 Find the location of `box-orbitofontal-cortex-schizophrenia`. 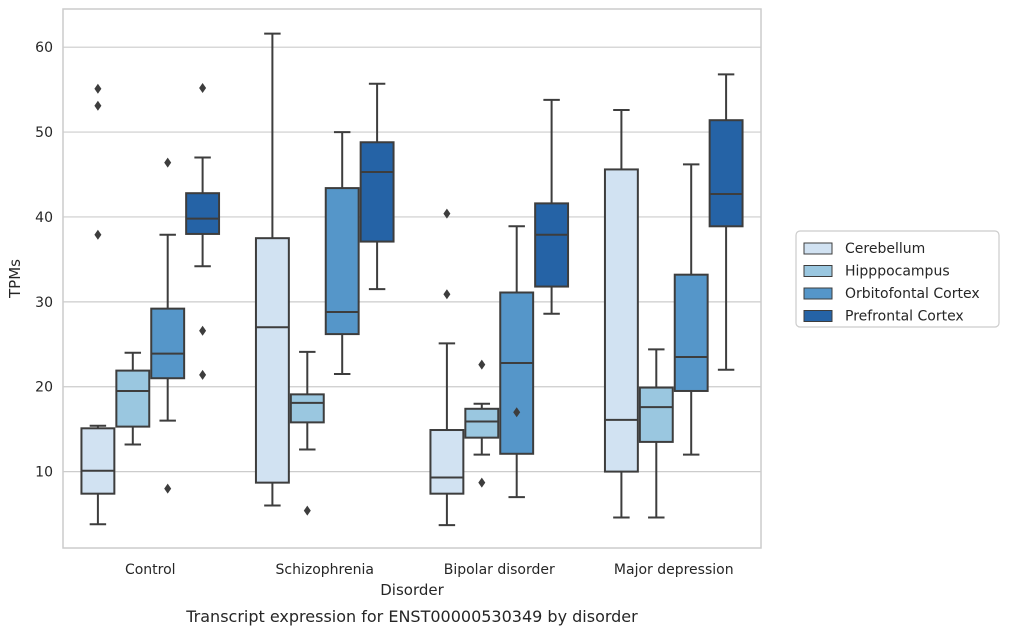

box-orbitofontal-cortex-schizophrenia is located at coordinates (342, 253).